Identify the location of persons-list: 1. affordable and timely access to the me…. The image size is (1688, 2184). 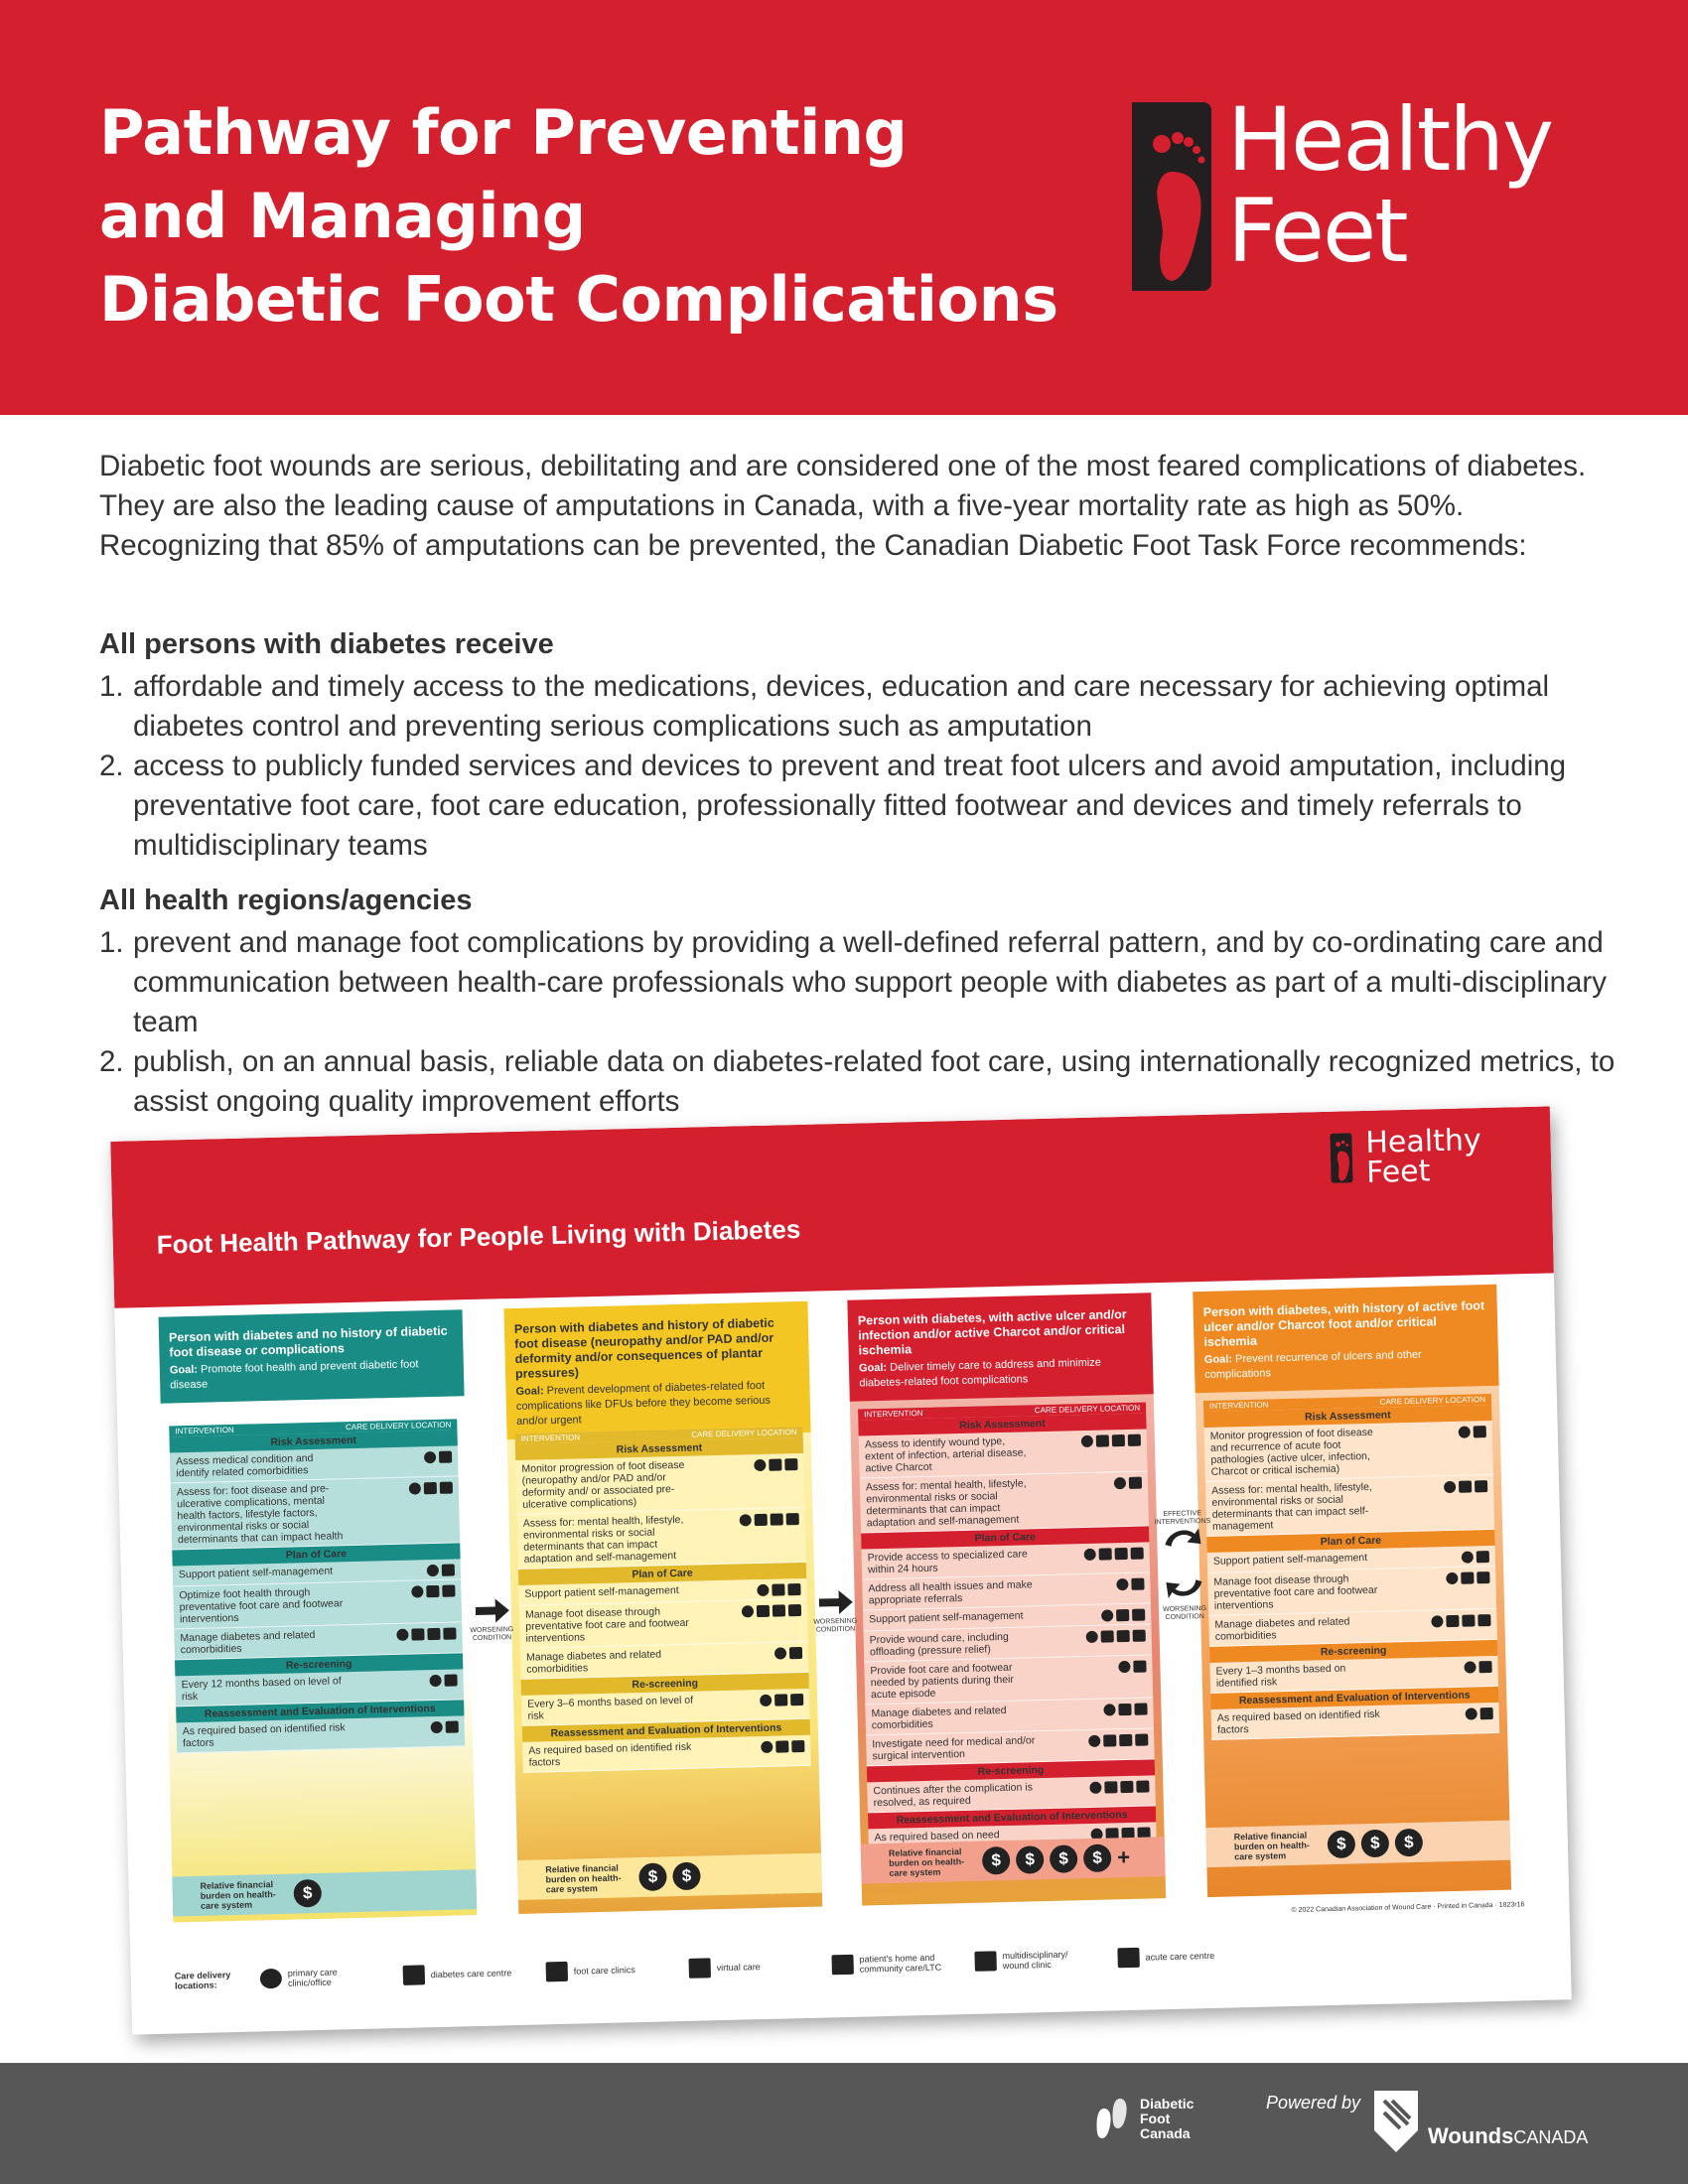
(858, 766).